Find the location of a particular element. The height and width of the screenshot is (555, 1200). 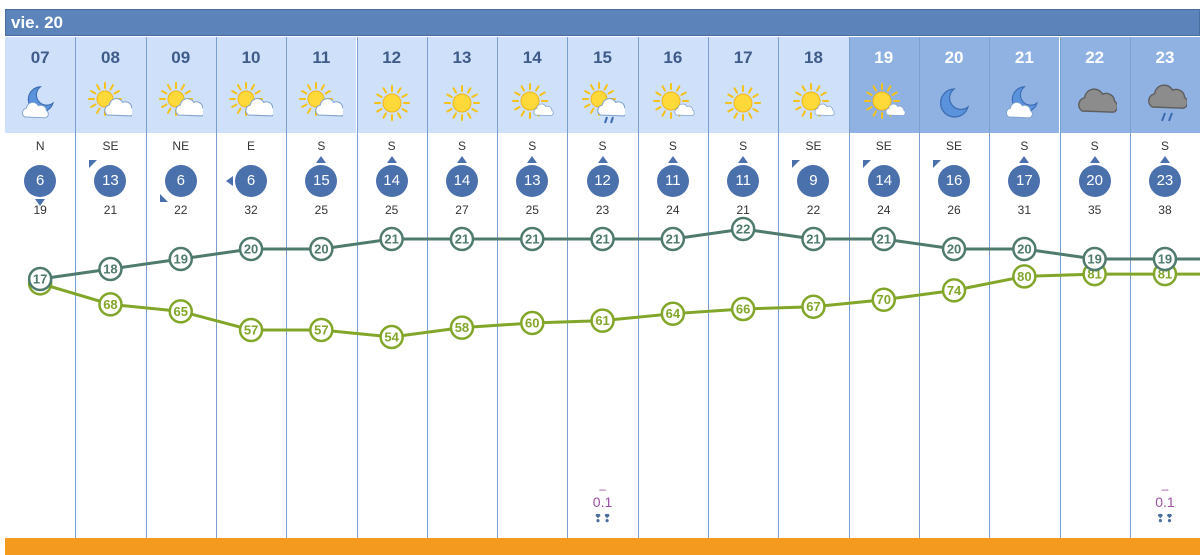

wind-indicator: 16 is located at coordinates (952, 178).